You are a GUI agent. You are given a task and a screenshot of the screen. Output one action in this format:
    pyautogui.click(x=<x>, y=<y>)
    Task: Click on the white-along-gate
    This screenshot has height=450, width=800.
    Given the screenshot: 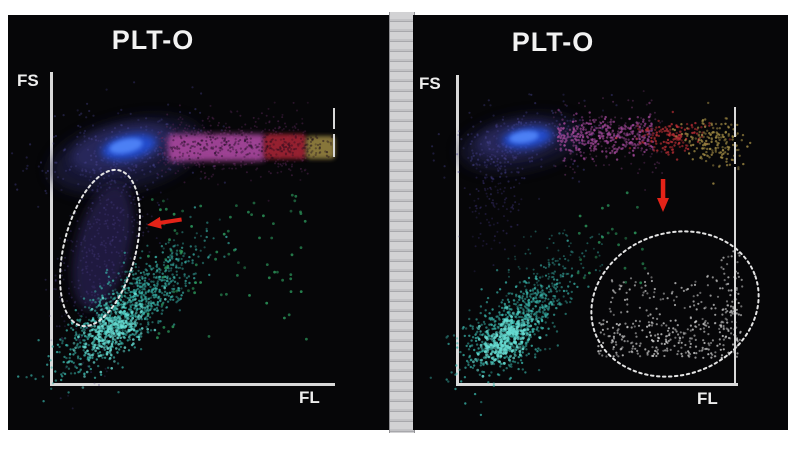 What is the action you would take?
    pyautogui.click(x=731, y=295)
    